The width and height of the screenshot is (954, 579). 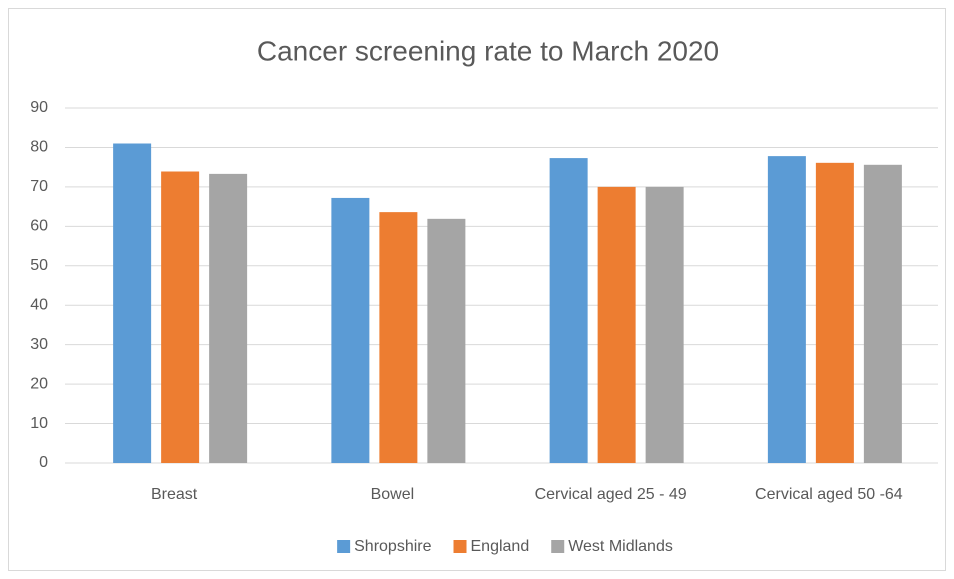 What do you see at coordinates (39, 383) in the screenshot?
I see `y-tick-label: 20` at bounding box center [39, 383].